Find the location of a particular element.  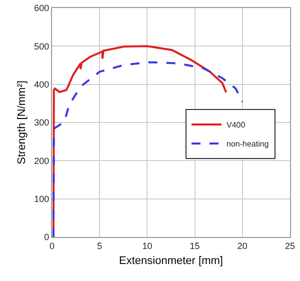

legend-label: V400 is located at coordinates (236, 125).